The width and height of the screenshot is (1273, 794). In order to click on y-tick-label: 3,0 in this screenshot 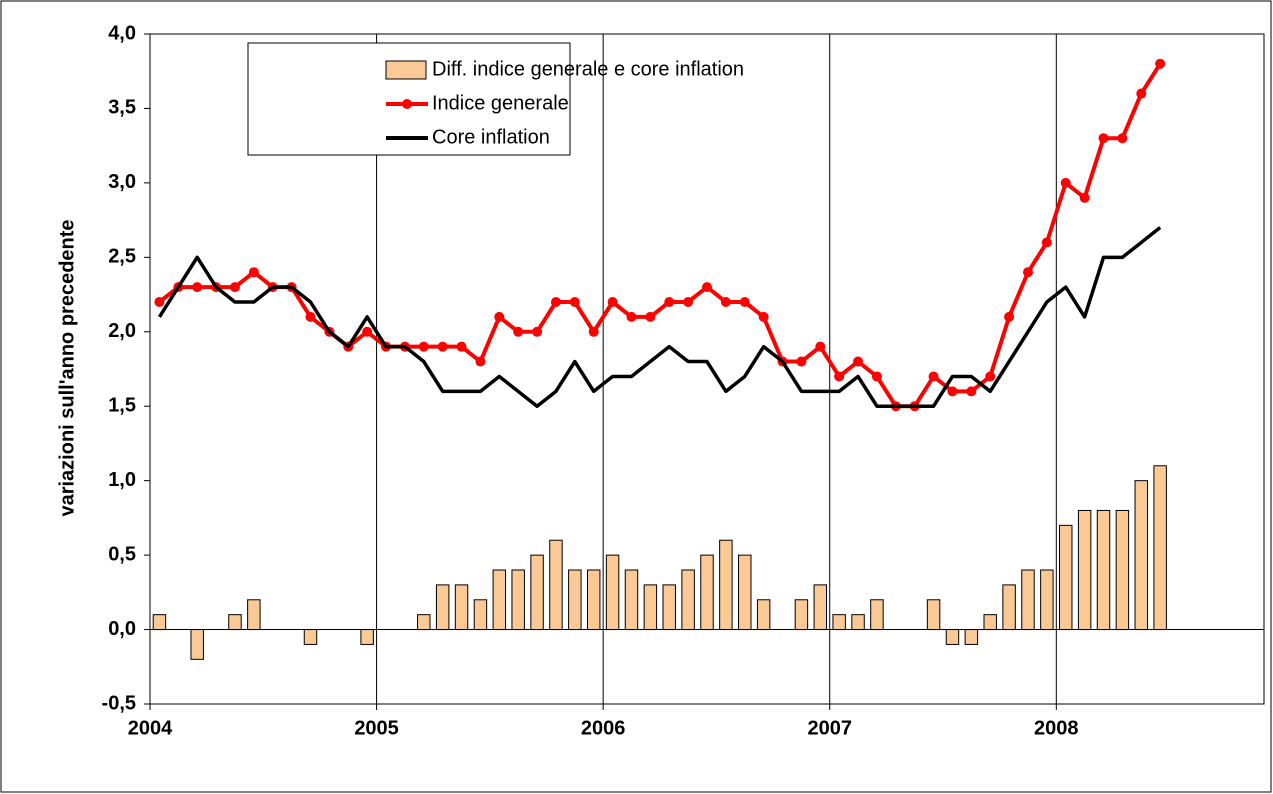, I will do `click(122, 182)`.